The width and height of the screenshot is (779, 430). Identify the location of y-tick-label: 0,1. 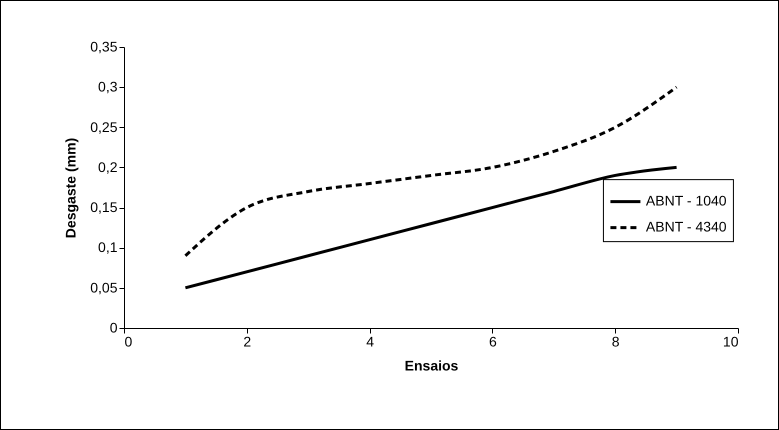
(108, 247).